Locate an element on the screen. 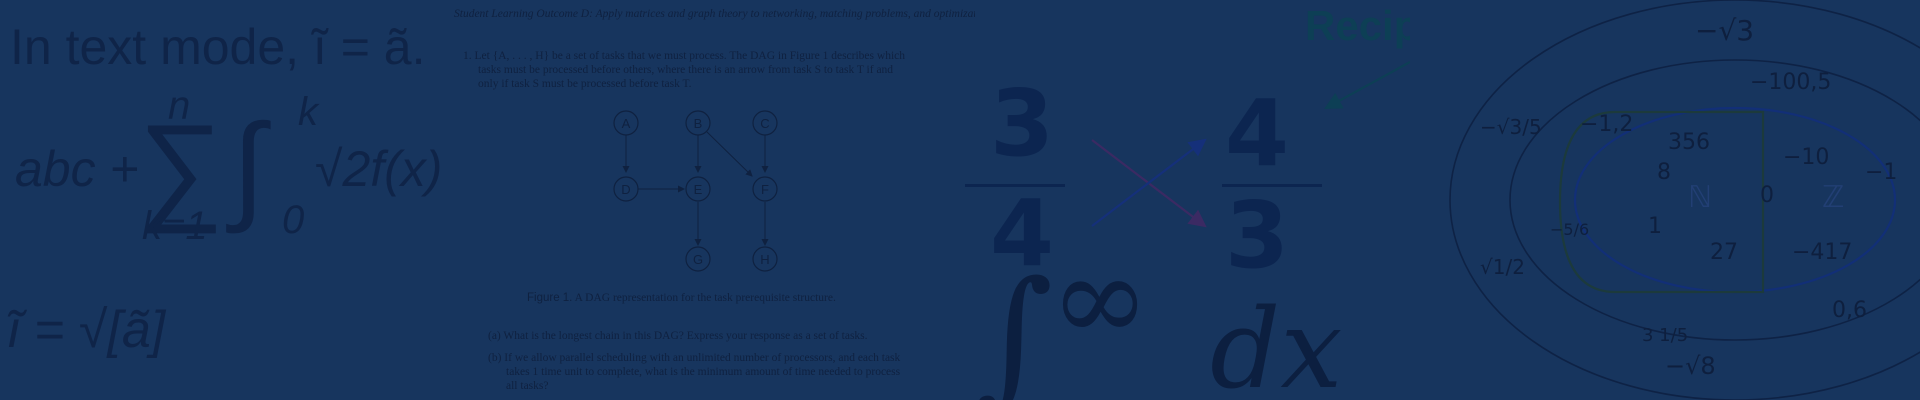 The image size is (1920, 400). integral-lower-limit: 0 is located at coordinates (293, 220).